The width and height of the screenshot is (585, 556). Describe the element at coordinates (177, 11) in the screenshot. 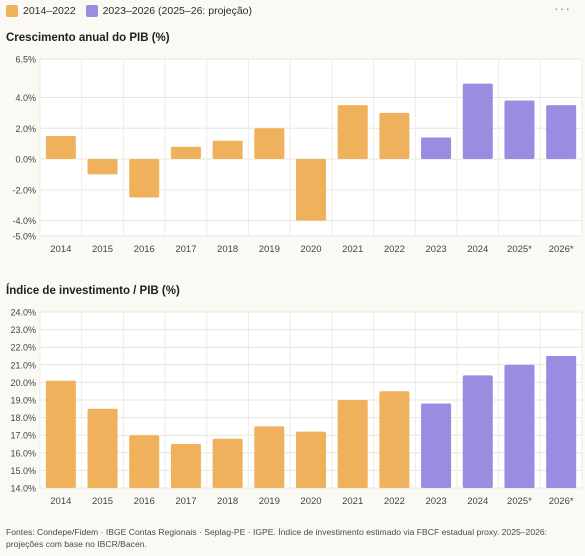

I see `legend-label-projection: 2023–2026 (2025–26: projeção)` at that location.